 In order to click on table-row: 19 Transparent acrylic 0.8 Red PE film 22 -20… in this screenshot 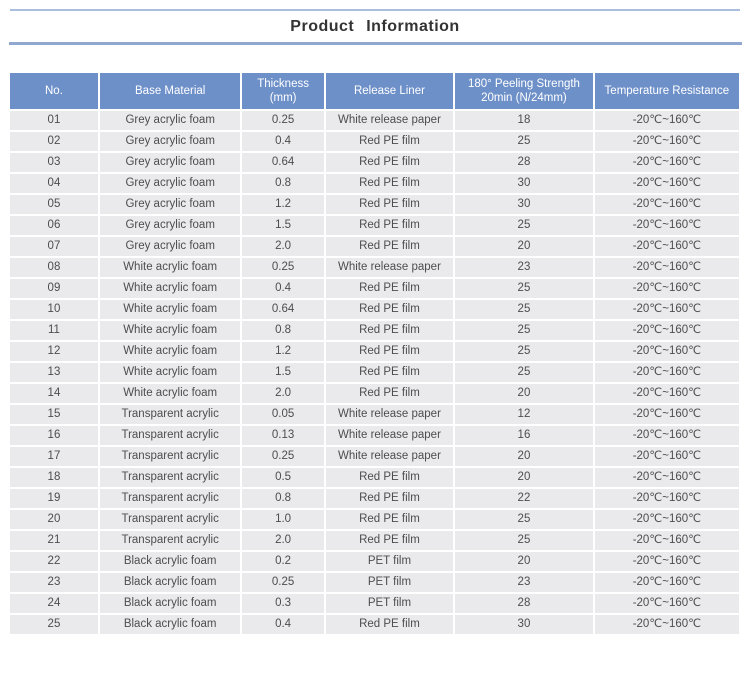, I will do `click(375, 498)`.